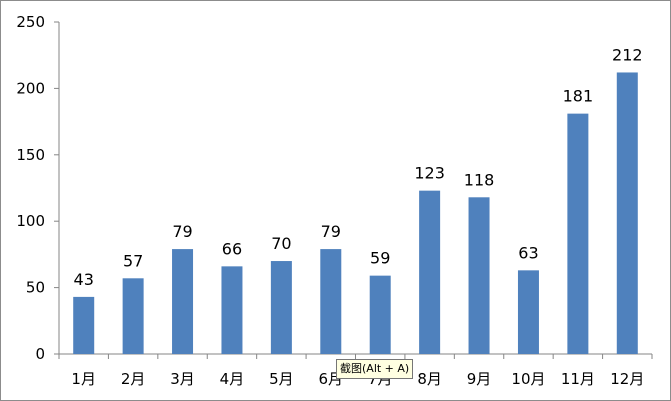 This screenshot has width=671, height=401. Describe the element at coordinates (528, 252) in the screenshot. I see `data-label-10: 63` at that location.